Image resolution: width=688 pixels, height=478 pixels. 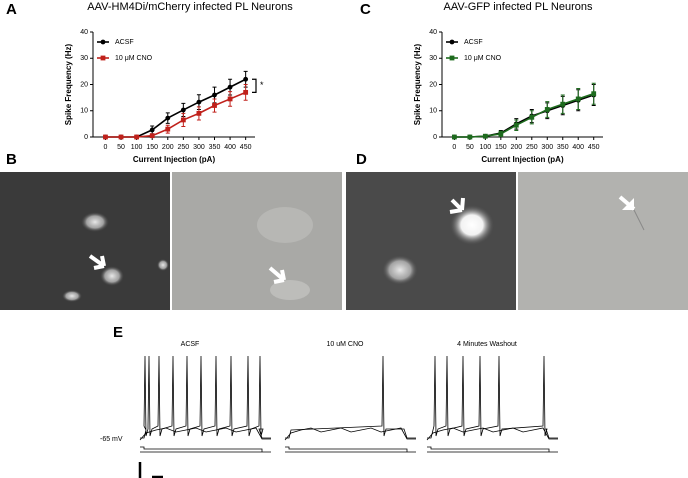 What do you see at coordinates (171, 241) in the screenshot?
I see `micrograph-b` at bounding box center [171, 241].